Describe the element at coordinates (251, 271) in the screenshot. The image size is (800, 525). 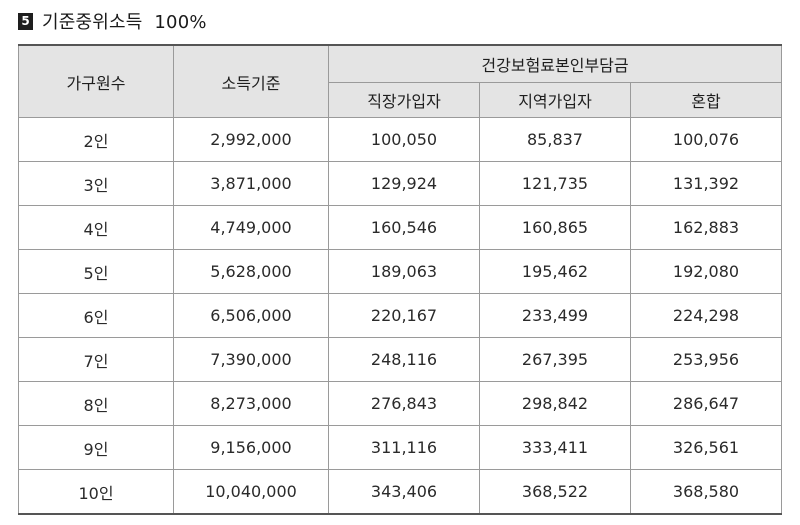
I see `cell-income: 5,628,000` at that location.